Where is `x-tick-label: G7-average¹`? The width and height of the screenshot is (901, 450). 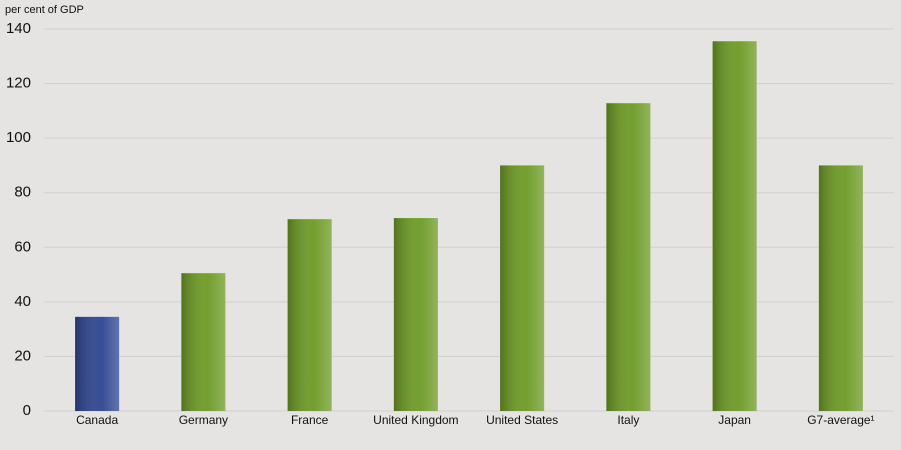 x-tick-label: G7-average¹ is located at coordinates (840, 420).